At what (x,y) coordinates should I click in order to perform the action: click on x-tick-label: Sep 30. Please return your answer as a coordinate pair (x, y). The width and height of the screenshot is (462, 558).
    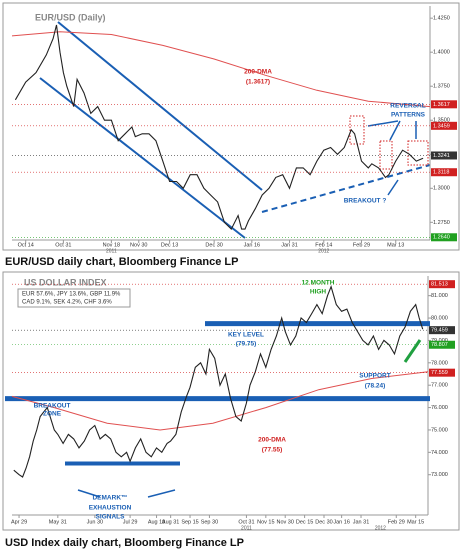
    Looking at the image, I should click on (209, 522).